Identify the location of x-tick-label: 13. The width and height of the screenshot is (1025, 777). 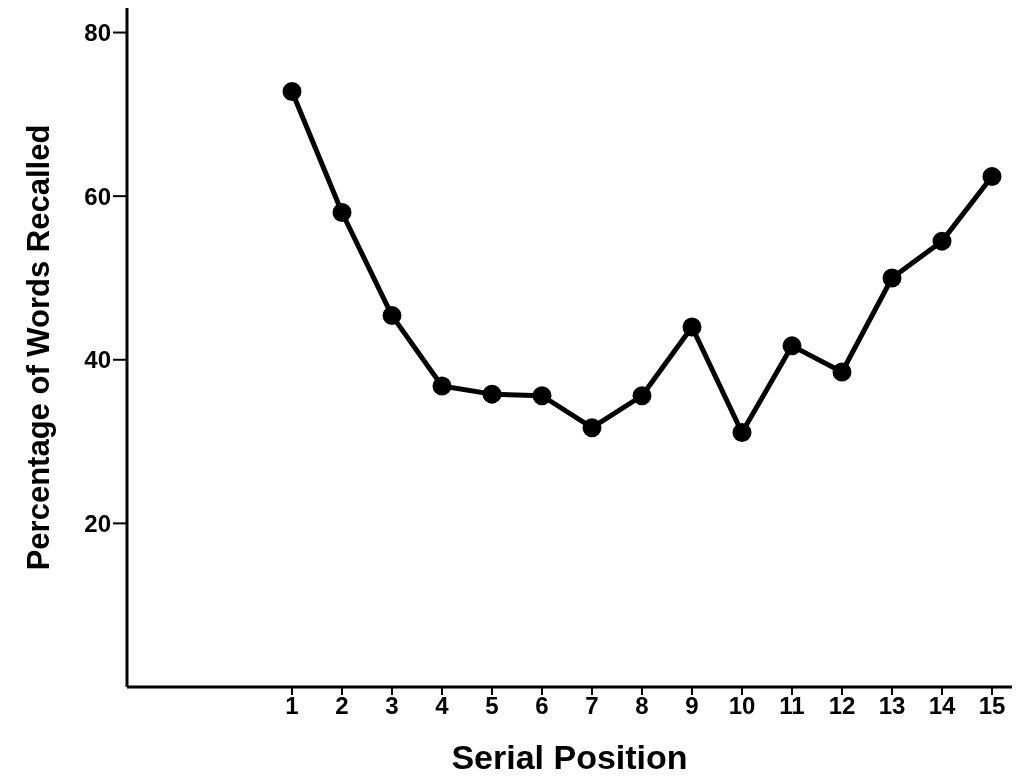
(892, 706).